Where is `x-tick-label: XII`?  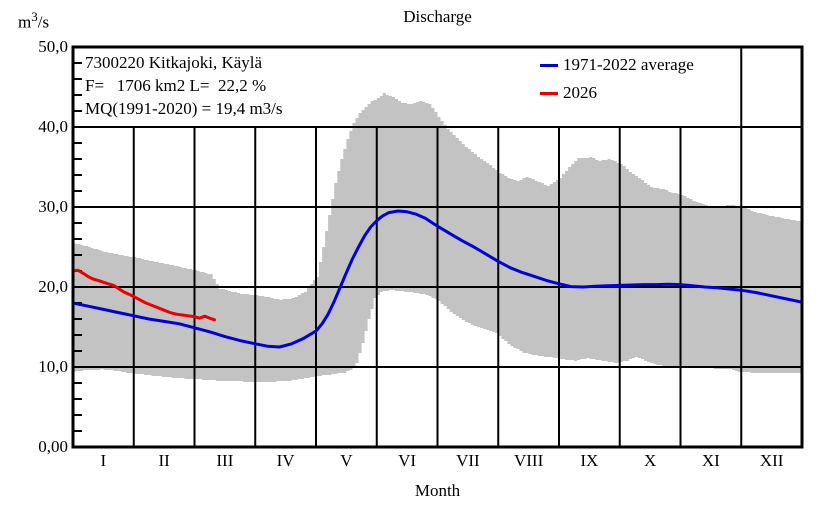 x-tick-label: XII is located at coordinates (771, 460).